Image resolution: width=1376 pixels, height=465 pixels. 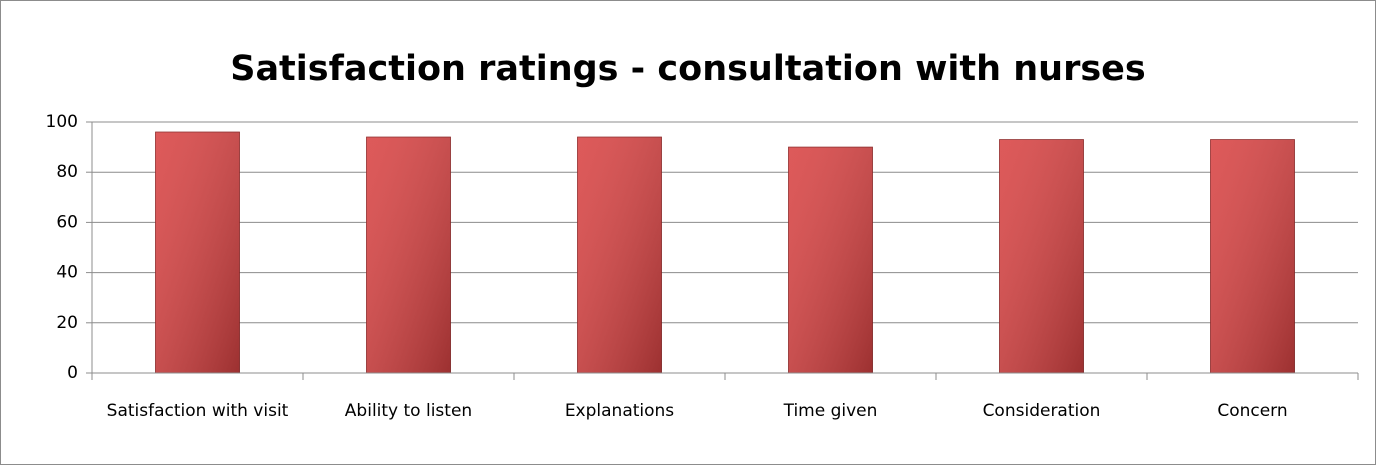 What do you see at coordinates (619, 411) in the screenshot?
I see `x-tick-label: Explanations` at bounding box center [619, 411].